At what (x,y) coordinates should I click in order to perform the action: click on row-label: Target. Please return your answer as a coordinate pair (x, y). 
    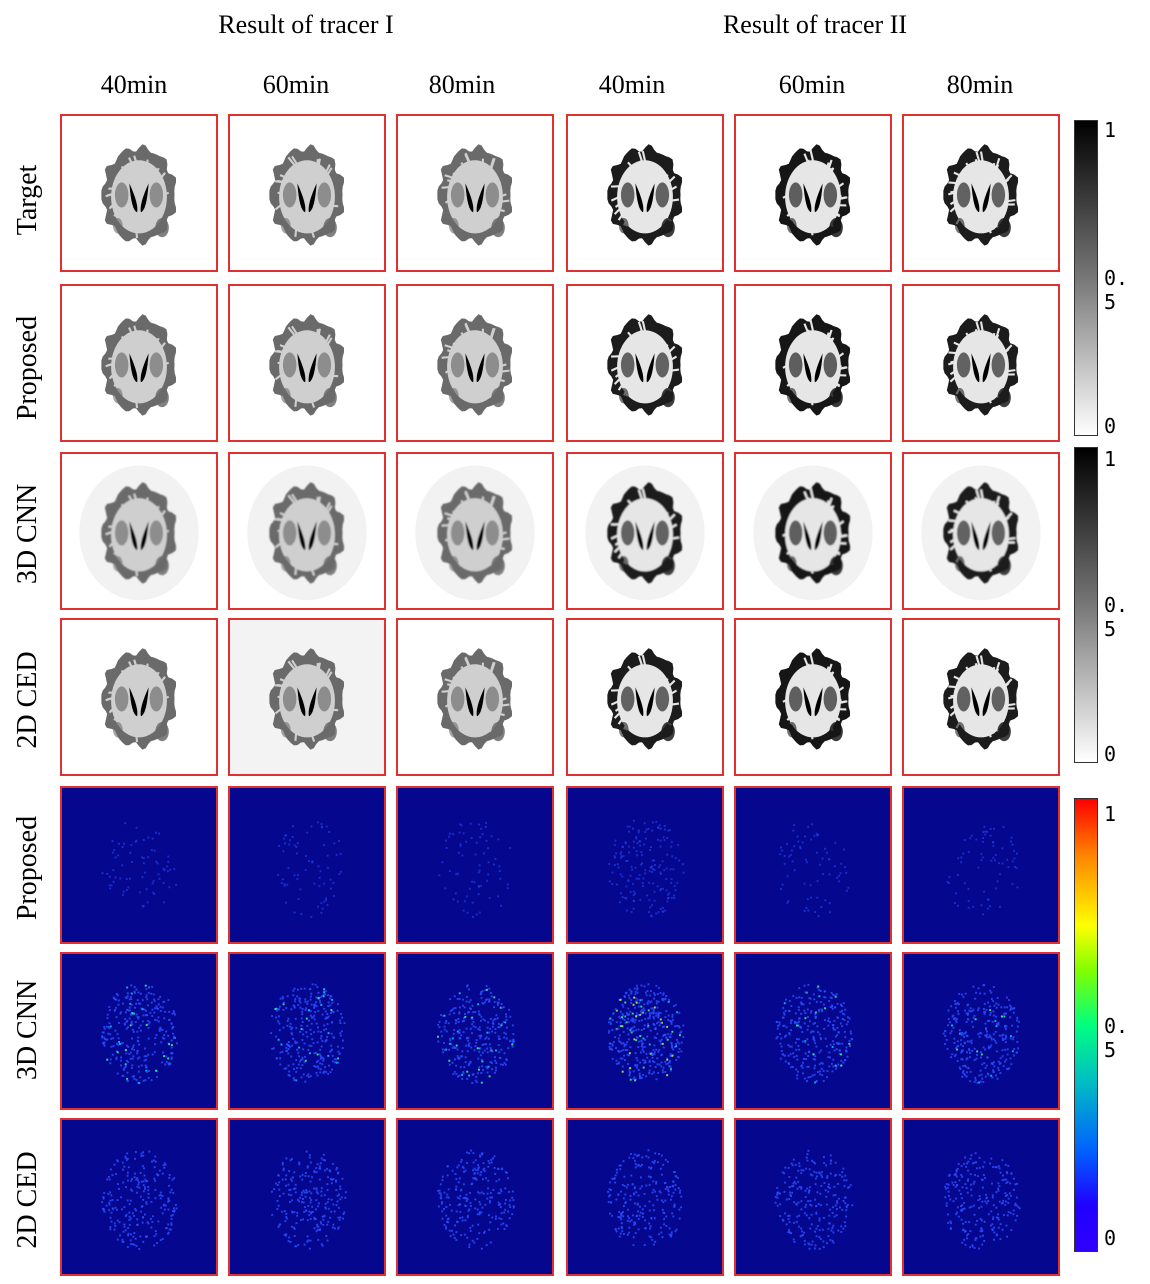
    Looking at the image, I should click on (27, 200).